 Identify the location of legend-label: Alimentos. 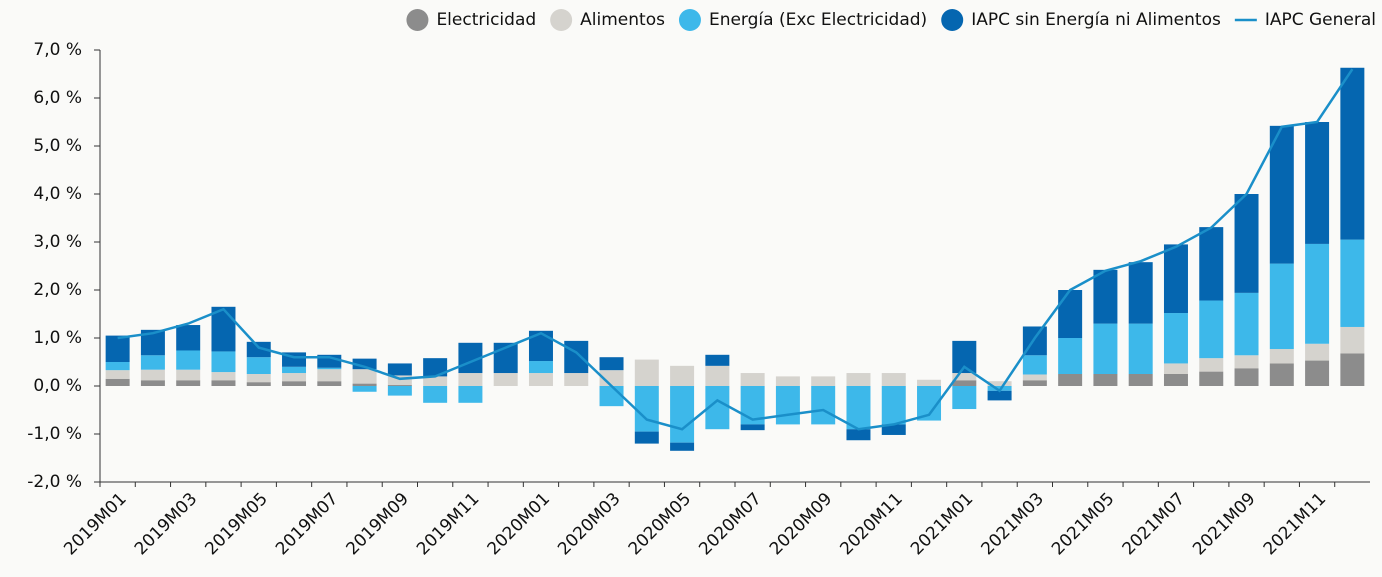
(622, 20).